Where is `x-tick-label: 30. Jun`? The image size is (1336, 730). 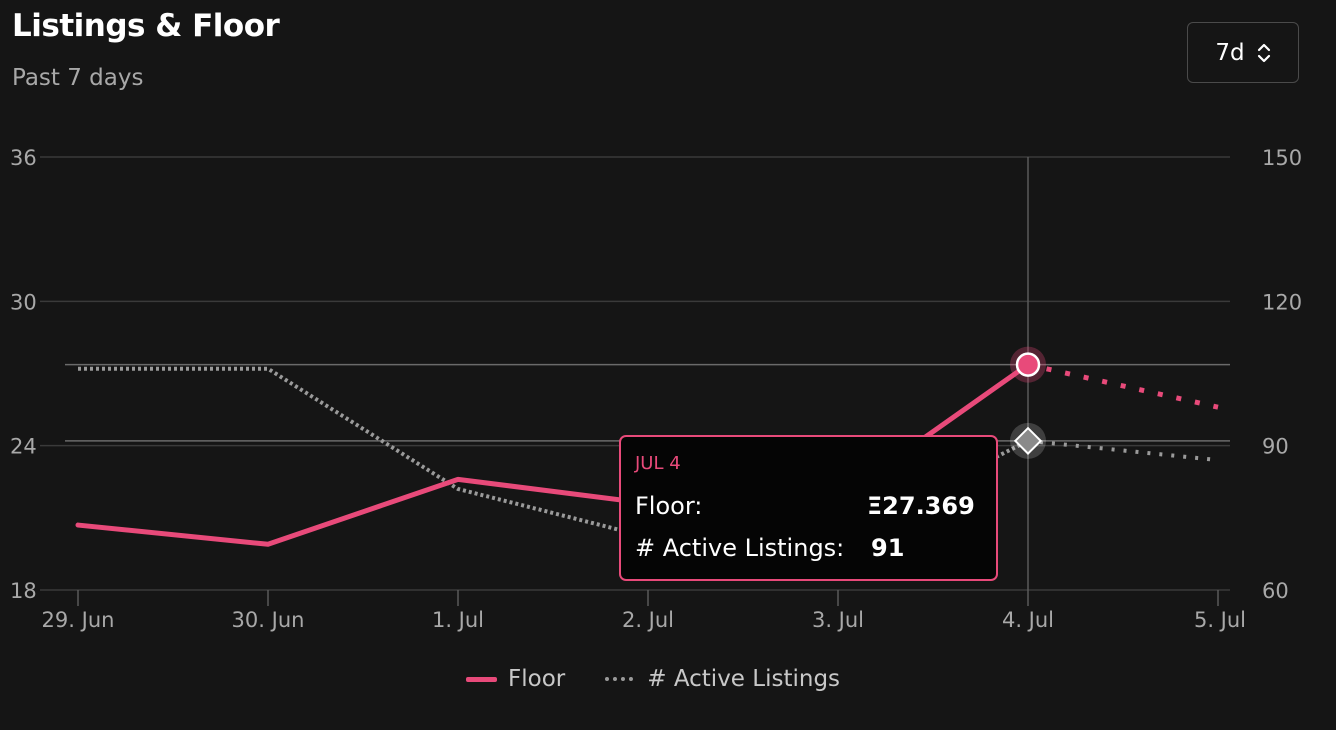 x-tick-label: 30. Jun is located at coordinates (268, 620).